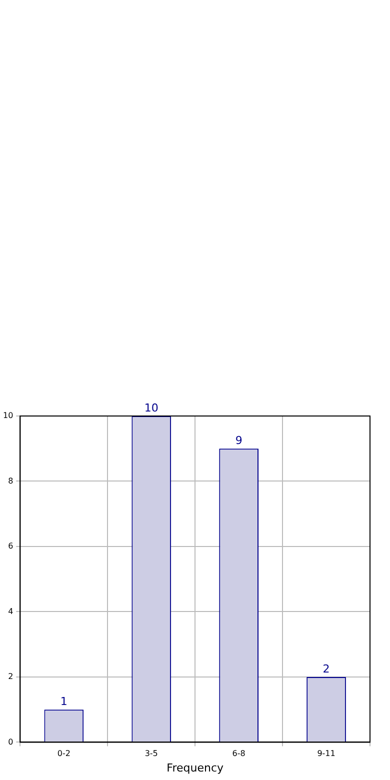 The width and height of the screenshot is (390, 780). What do you see at coordinates (11, 546) in the screenshot?
I see `y-tick-label: 6` at bounding box center [11, 546].